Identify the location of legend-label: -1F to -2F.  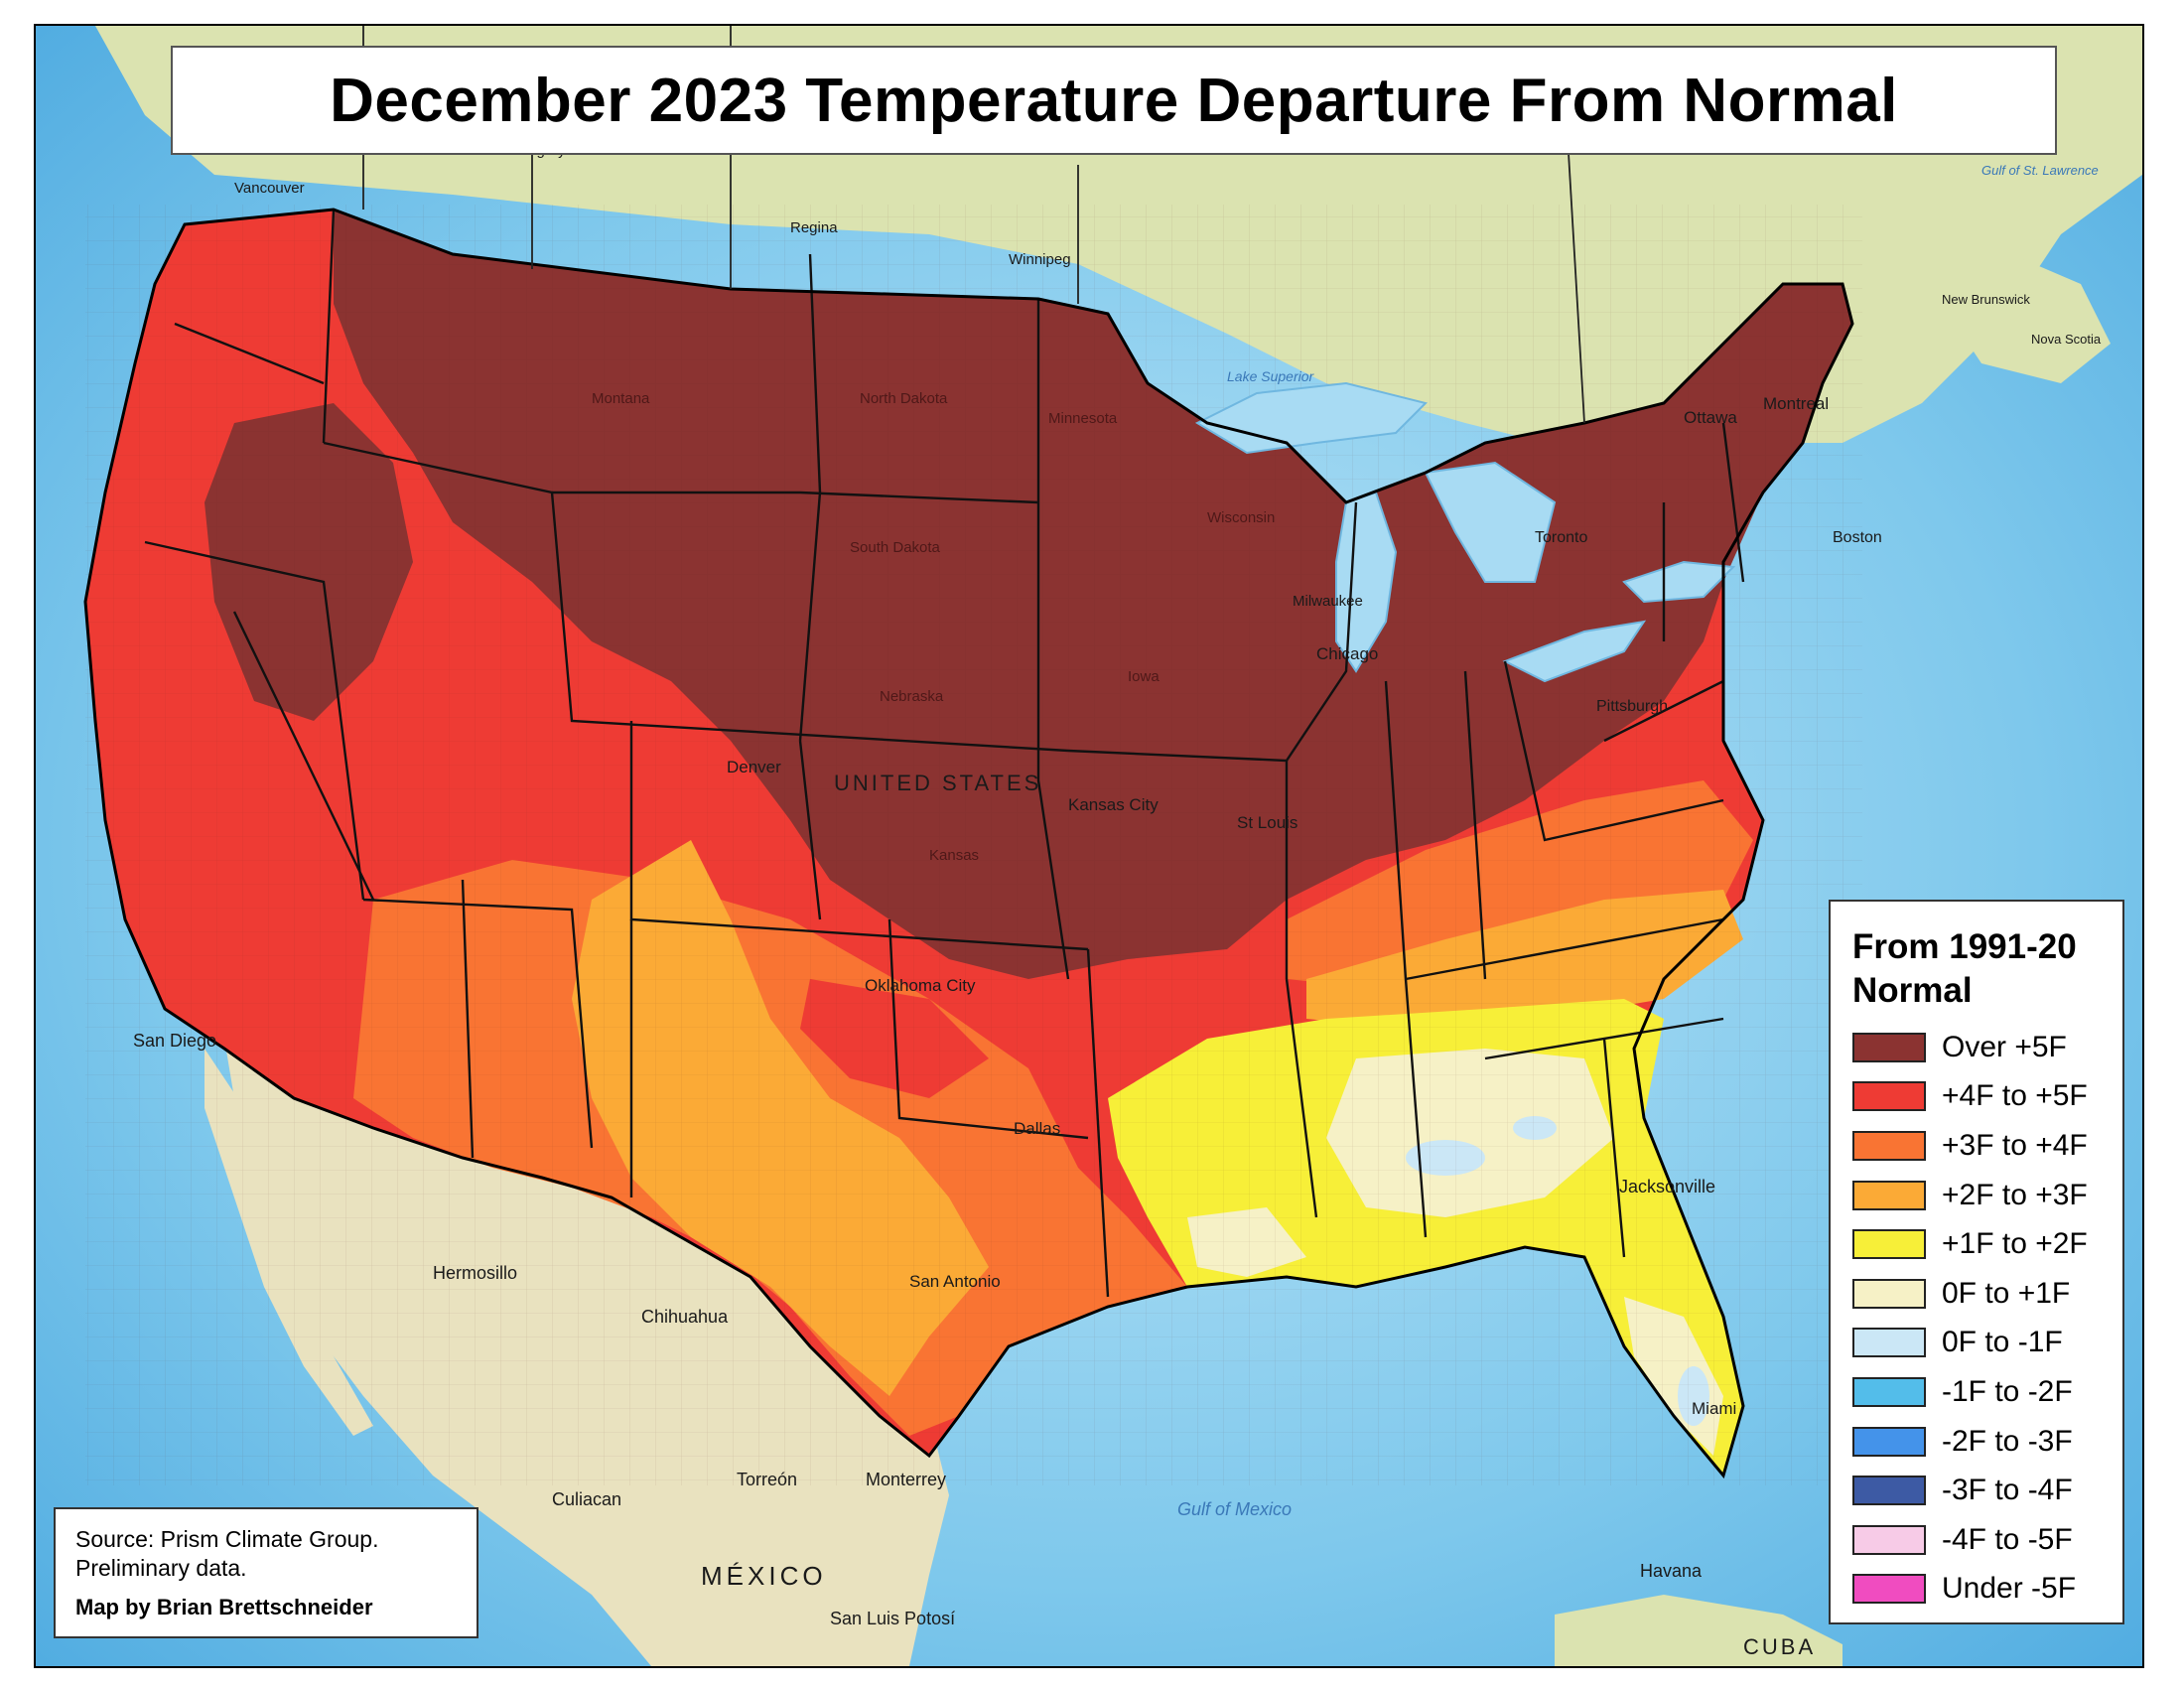
(2007, 1391).